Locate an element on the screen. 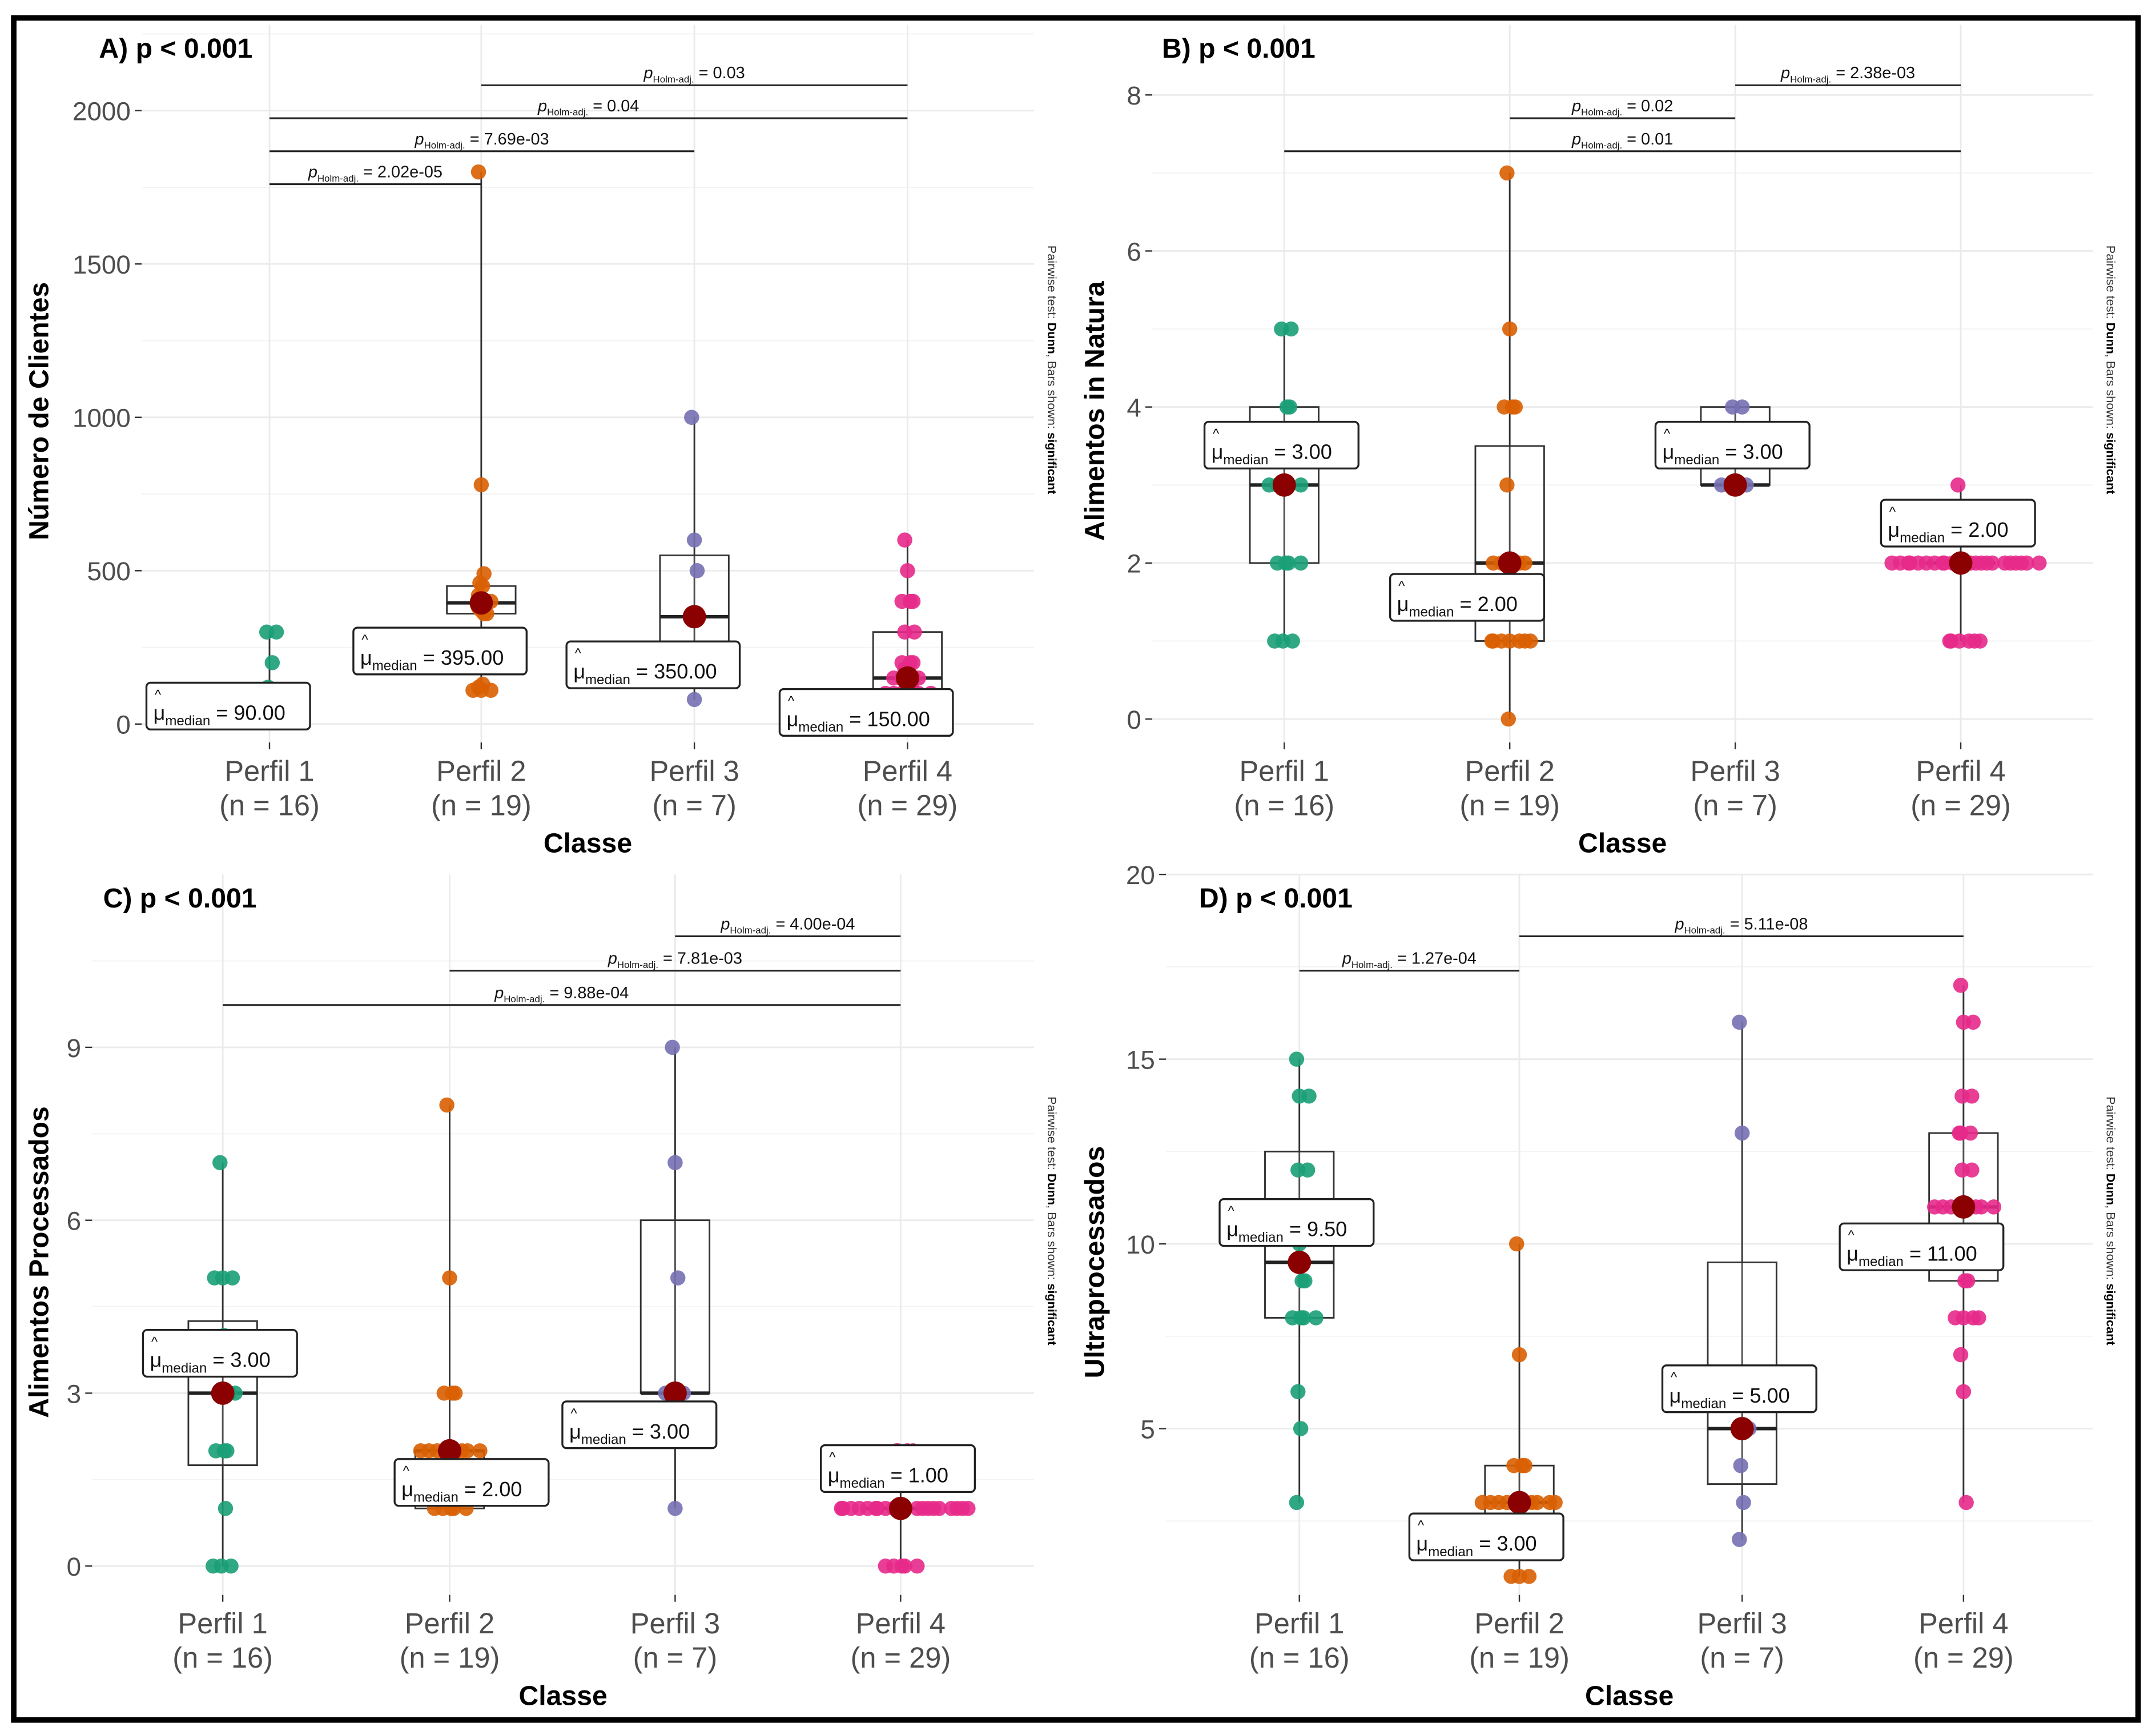 The width and height of the screenshot is (2156, 1731). median-label-box is located at coordinates (897, 1469).